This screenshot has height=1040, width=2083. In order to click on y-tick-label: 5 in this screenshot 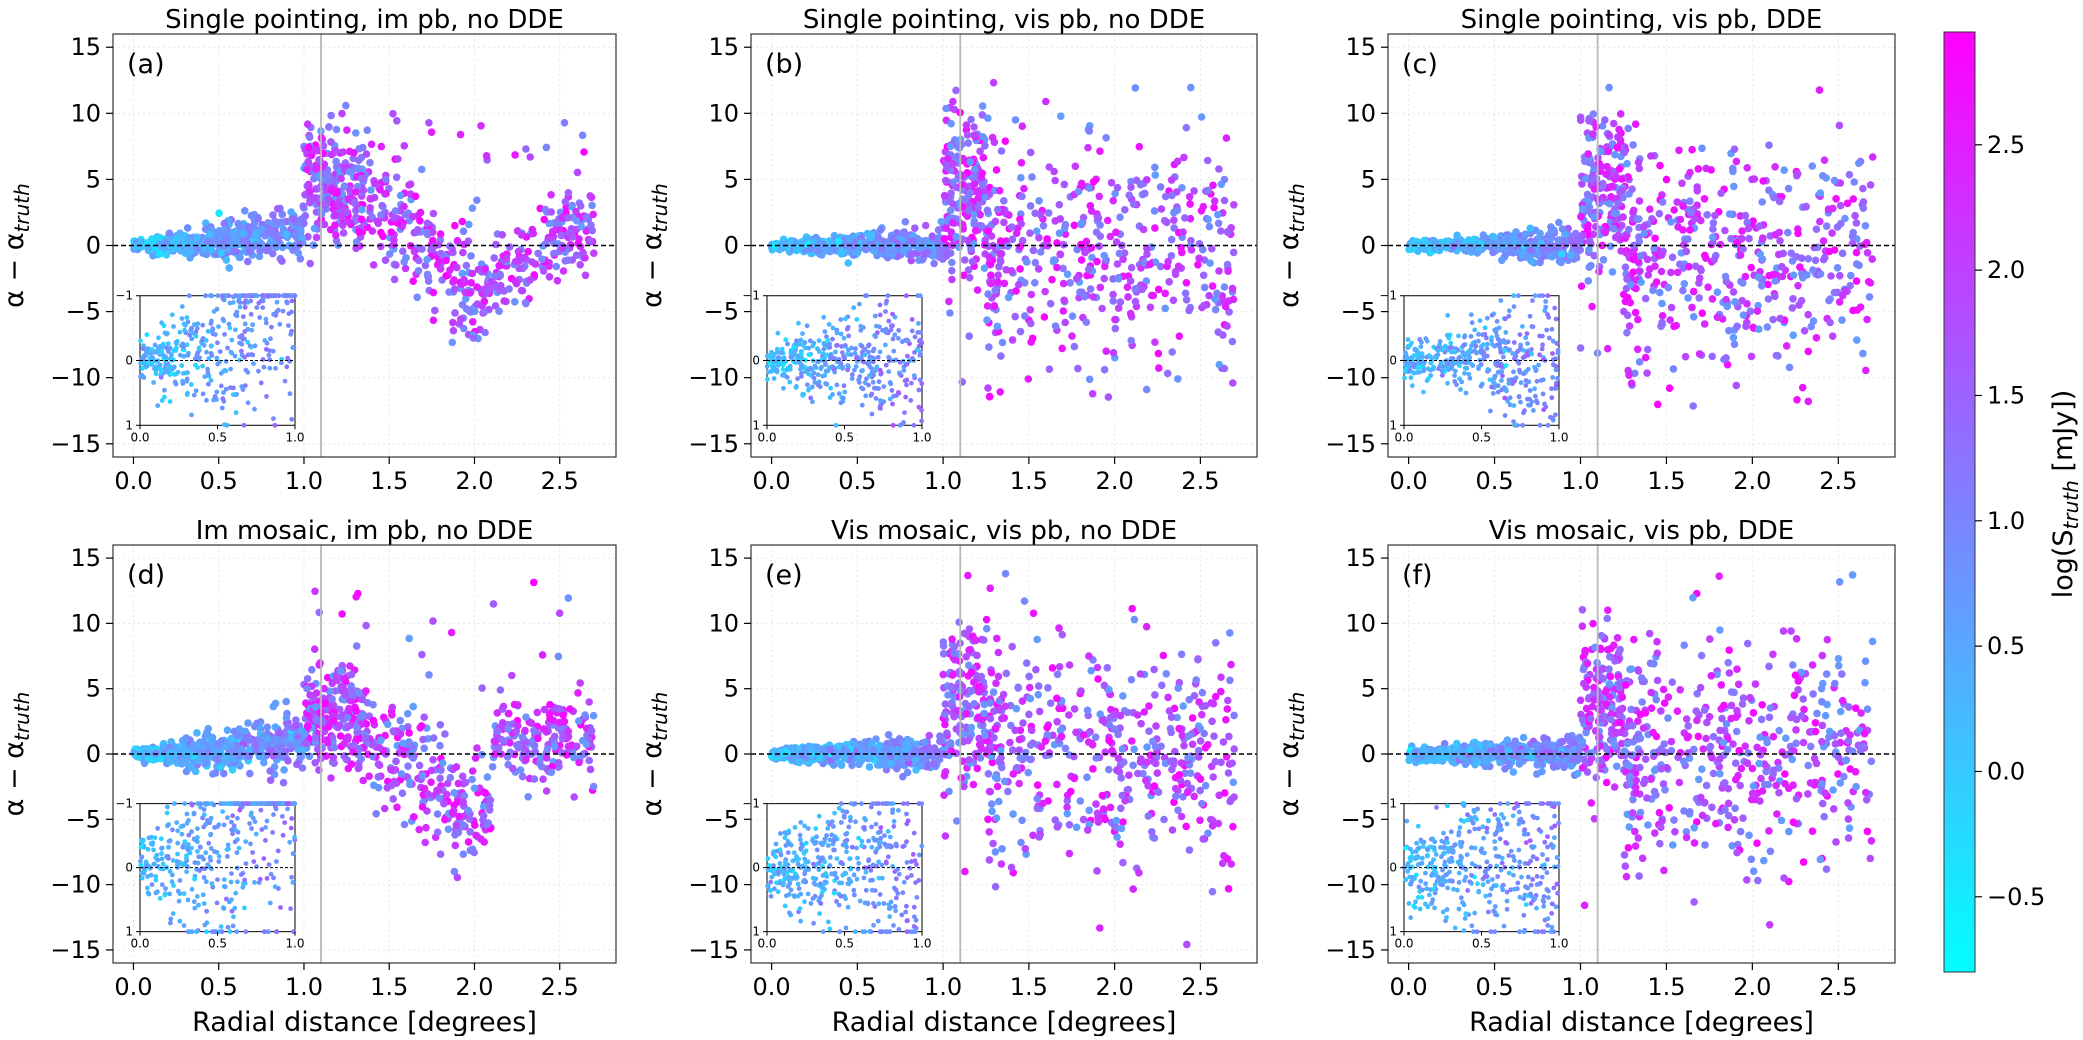, I will do `click(93, 179)`.